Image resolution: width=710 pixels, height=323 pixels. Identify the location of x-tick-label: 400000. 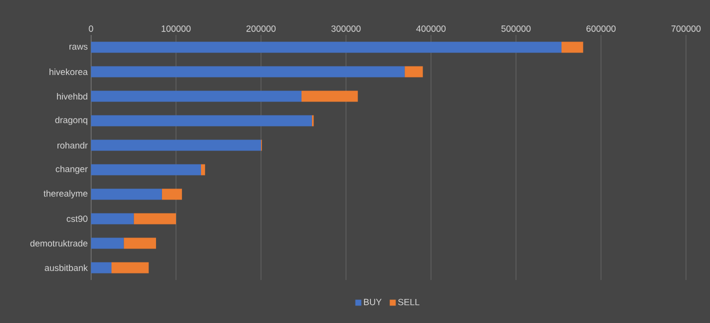
(431, 28).